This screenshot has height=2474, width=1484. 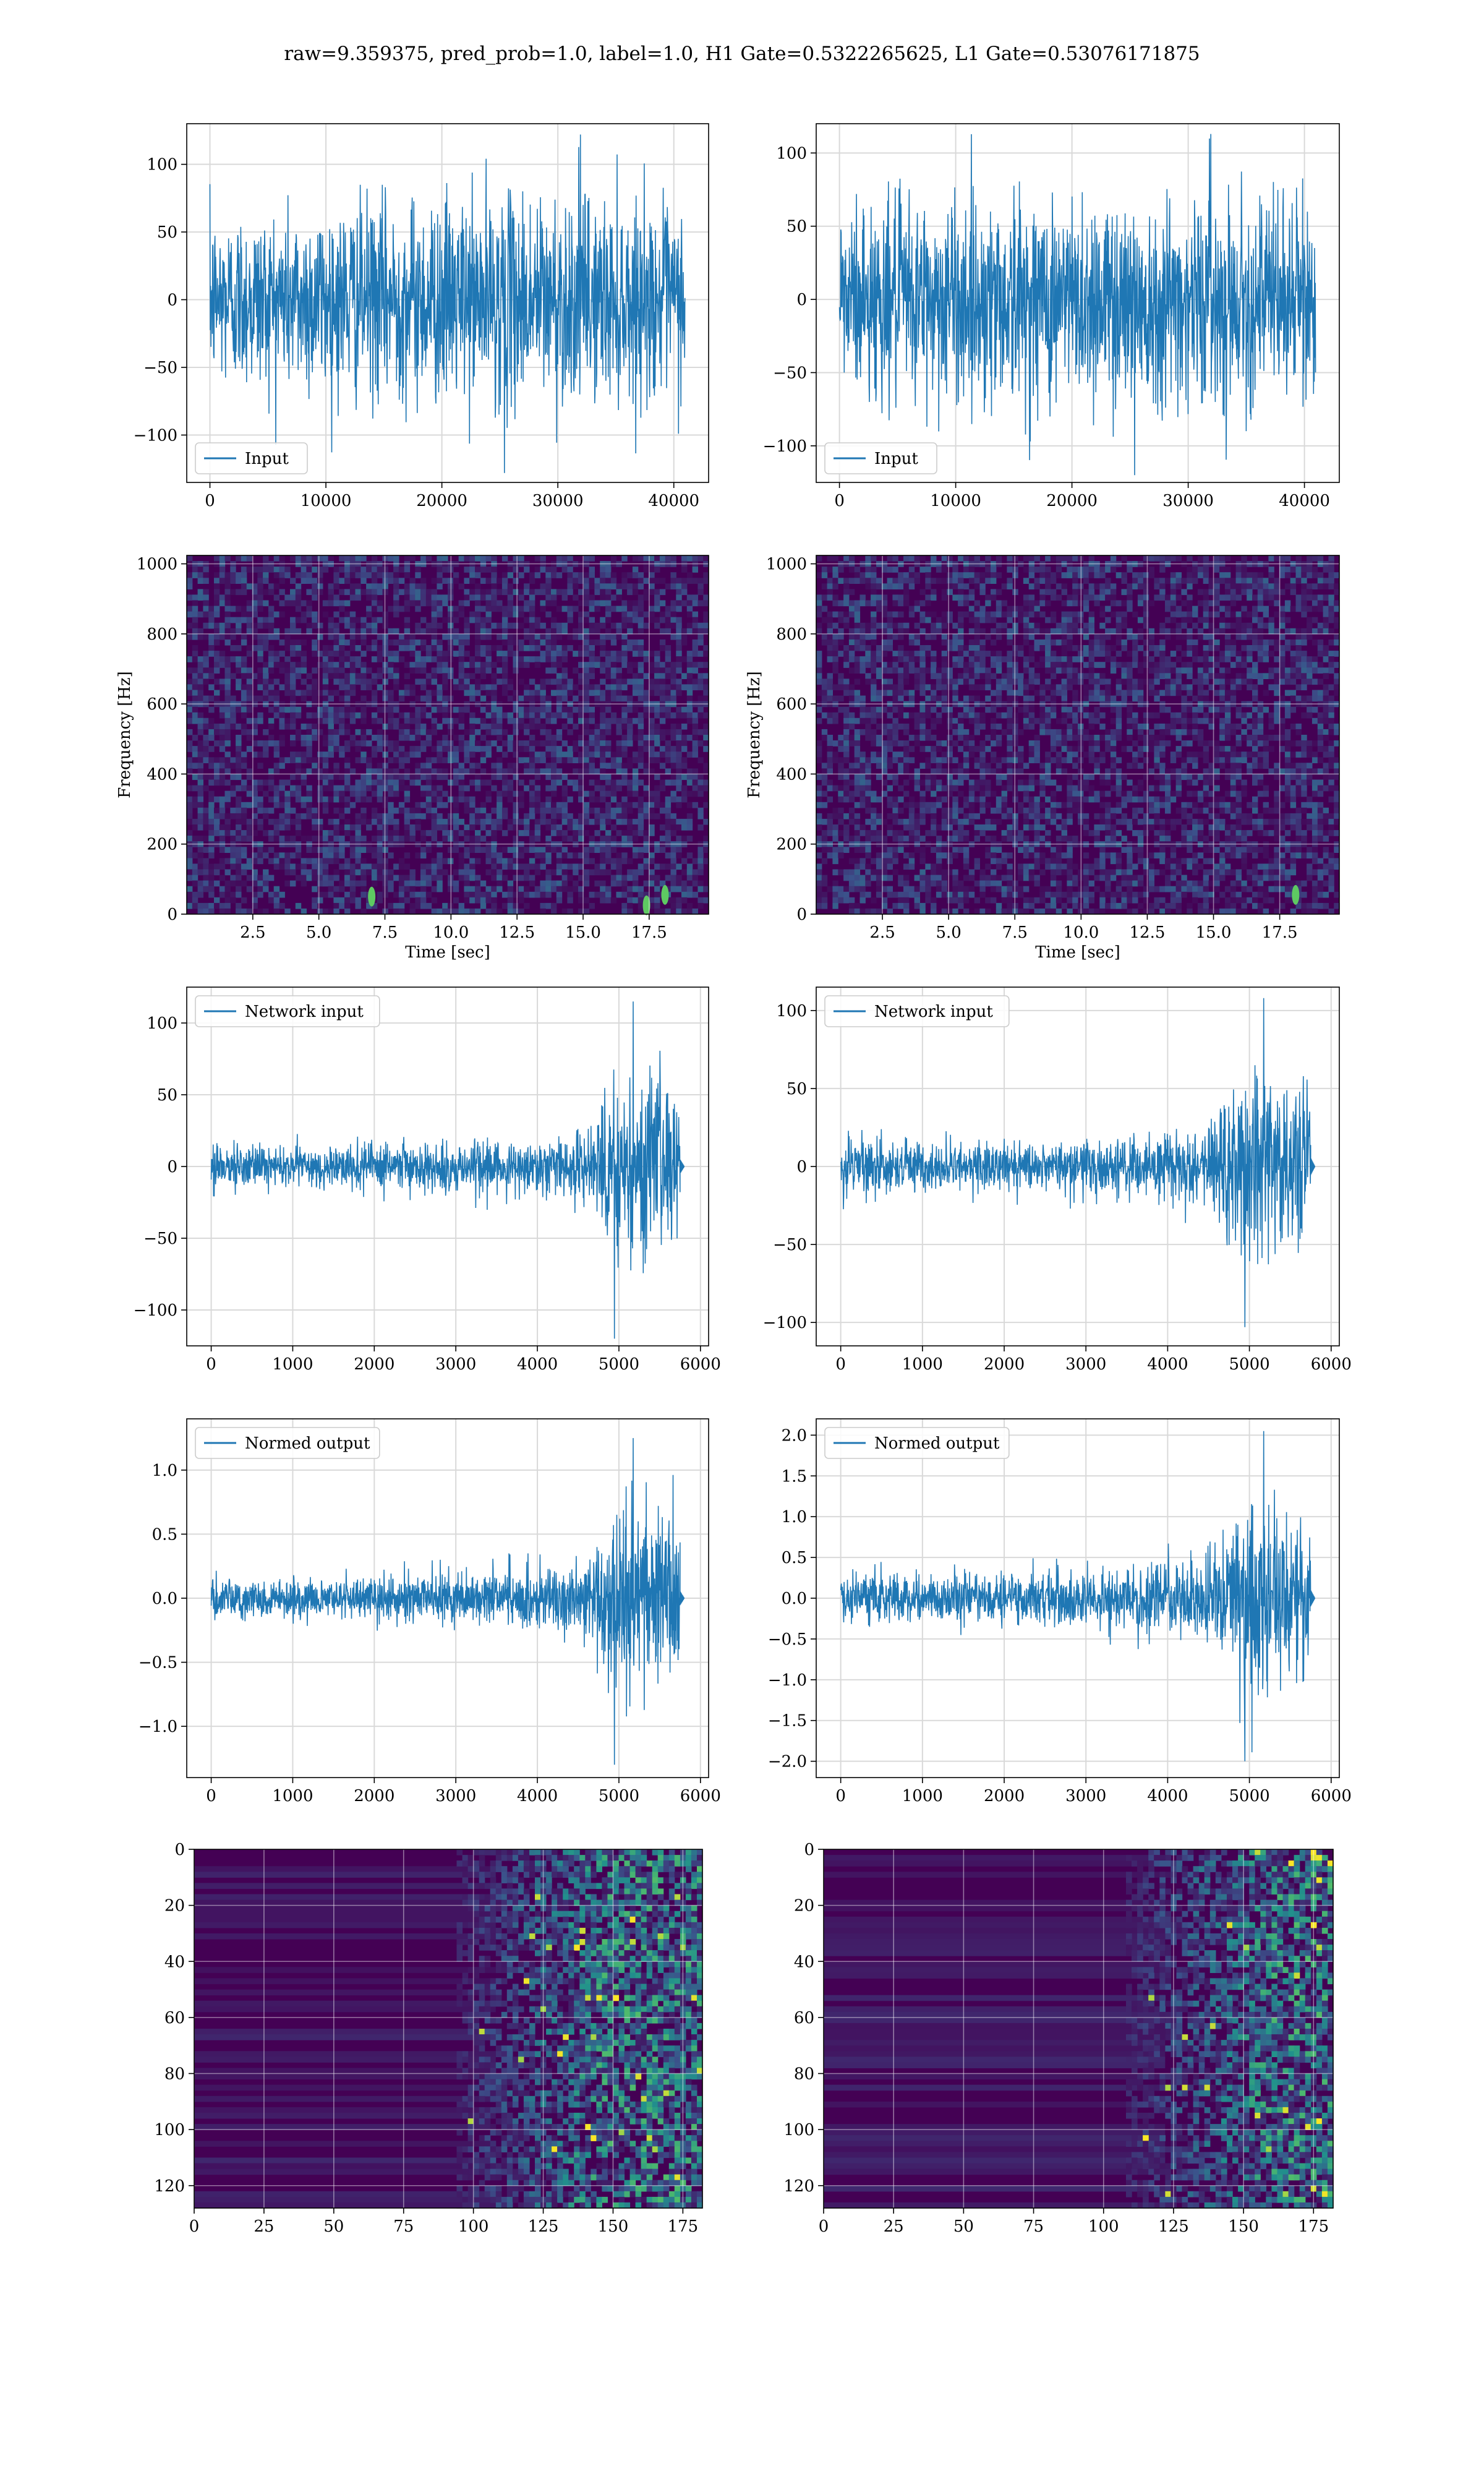 I want to click on chart-panel-feat_l1: 0 25 50 75 100 125 150 175 0 20 40 60 80 100 120, so click(x=1058, y=2039).